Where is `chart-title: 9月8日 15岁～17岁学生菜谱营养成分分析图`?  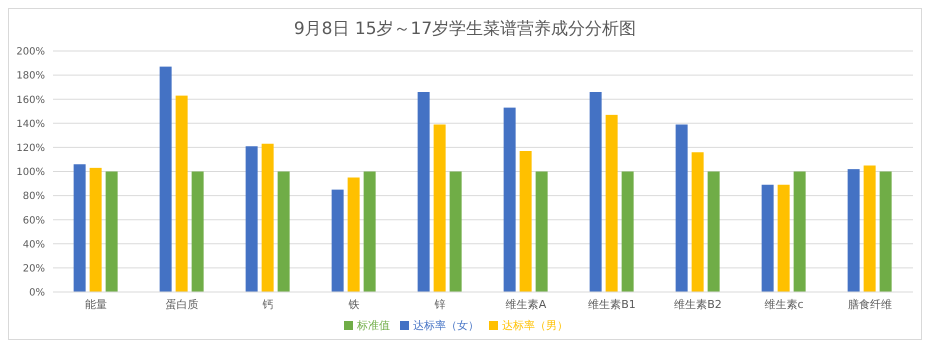
chart-title: 9月8日 15岁～17岁学生菜谱营养成分分析图 is located at coordinates (465, 29).